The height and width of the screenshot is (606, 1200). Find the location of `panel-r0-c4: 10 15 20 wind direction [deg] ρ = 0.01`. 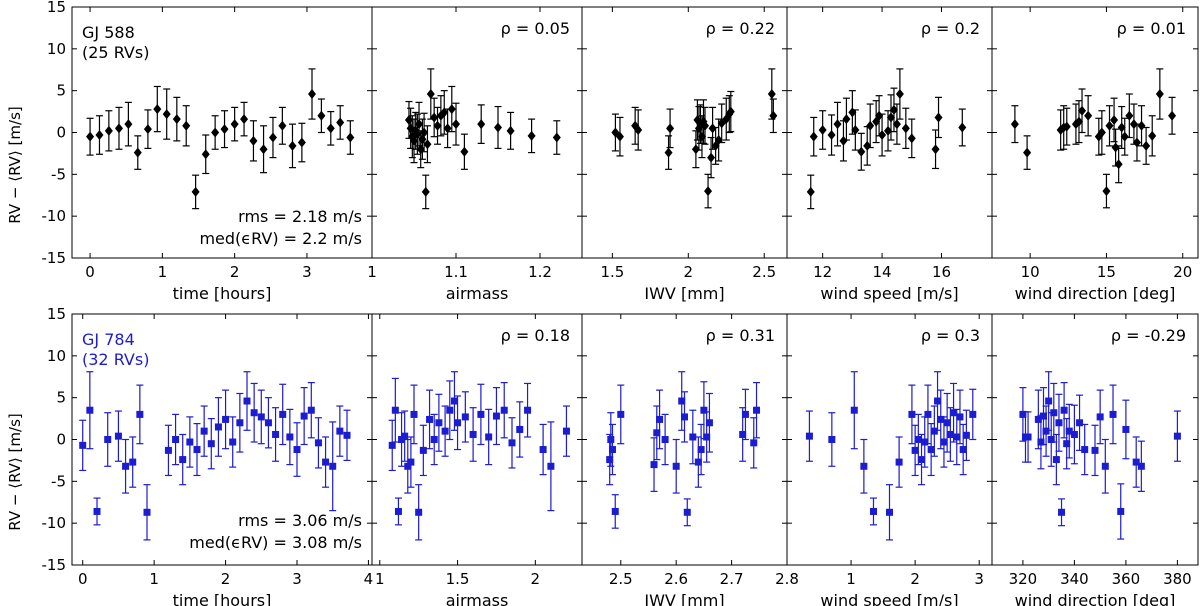

panel-r0-c4: 10 15 20 wind direction [deg] ρ = 0.01 is located at coordinates (1095, 154).